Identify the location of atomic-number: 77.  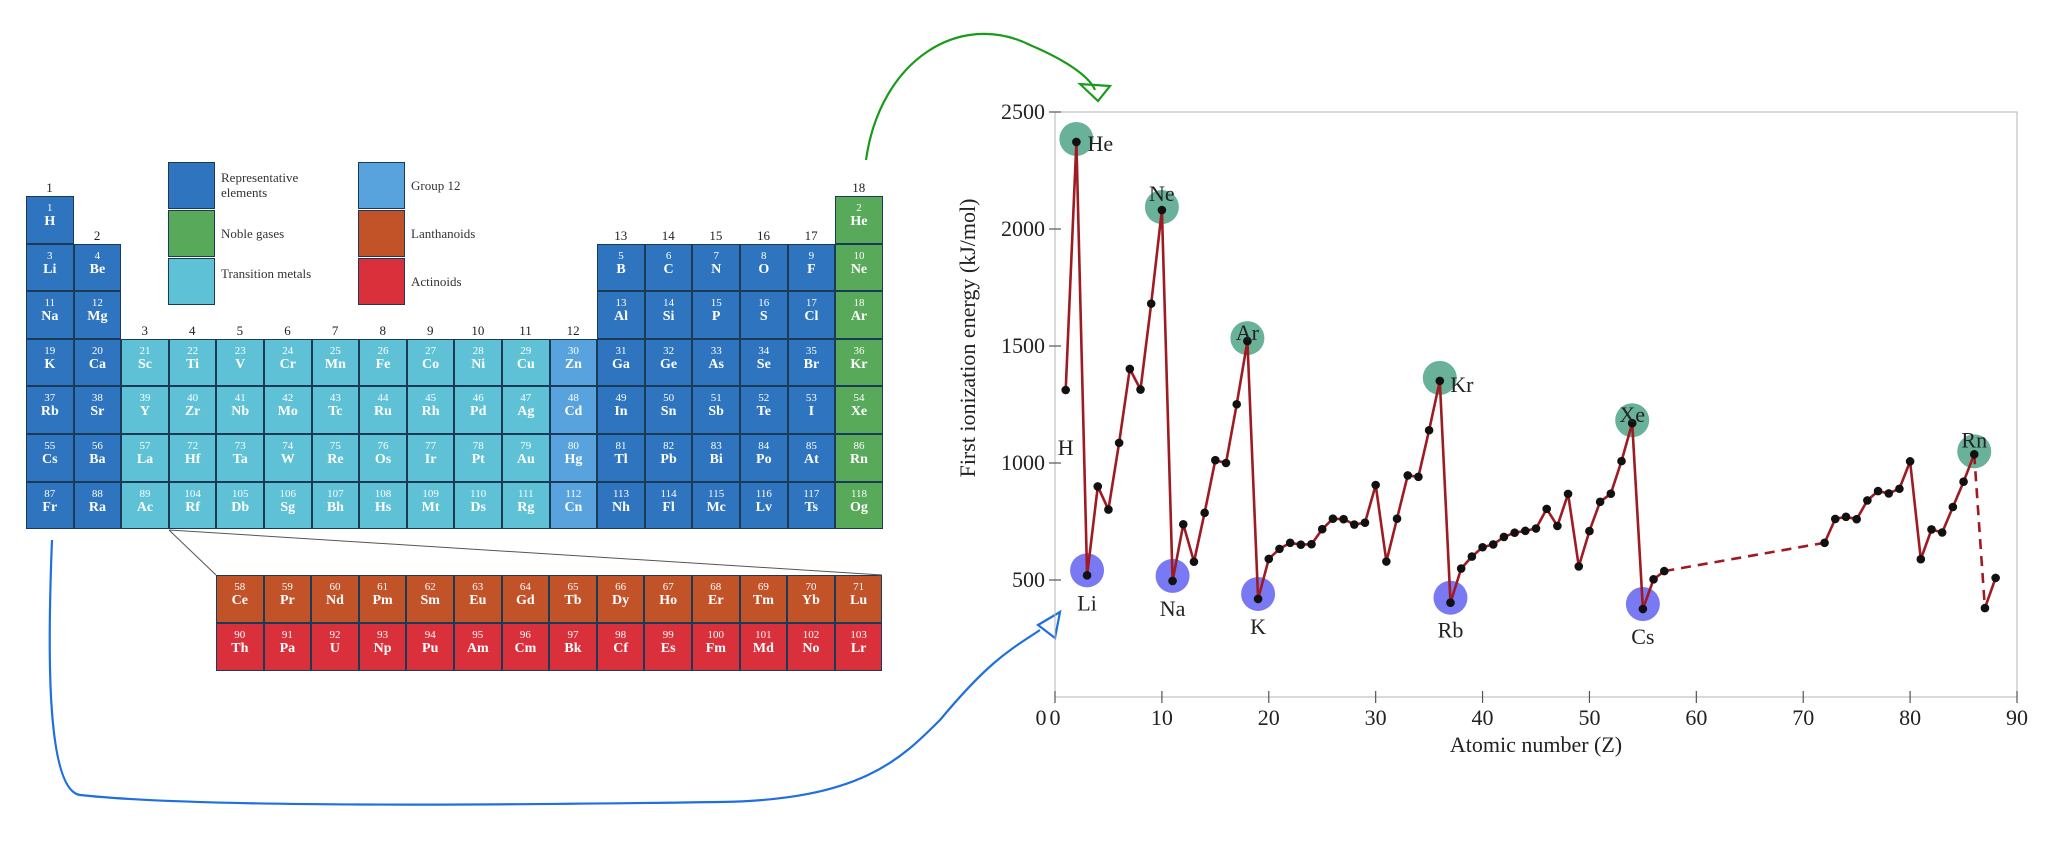
(431, 446).